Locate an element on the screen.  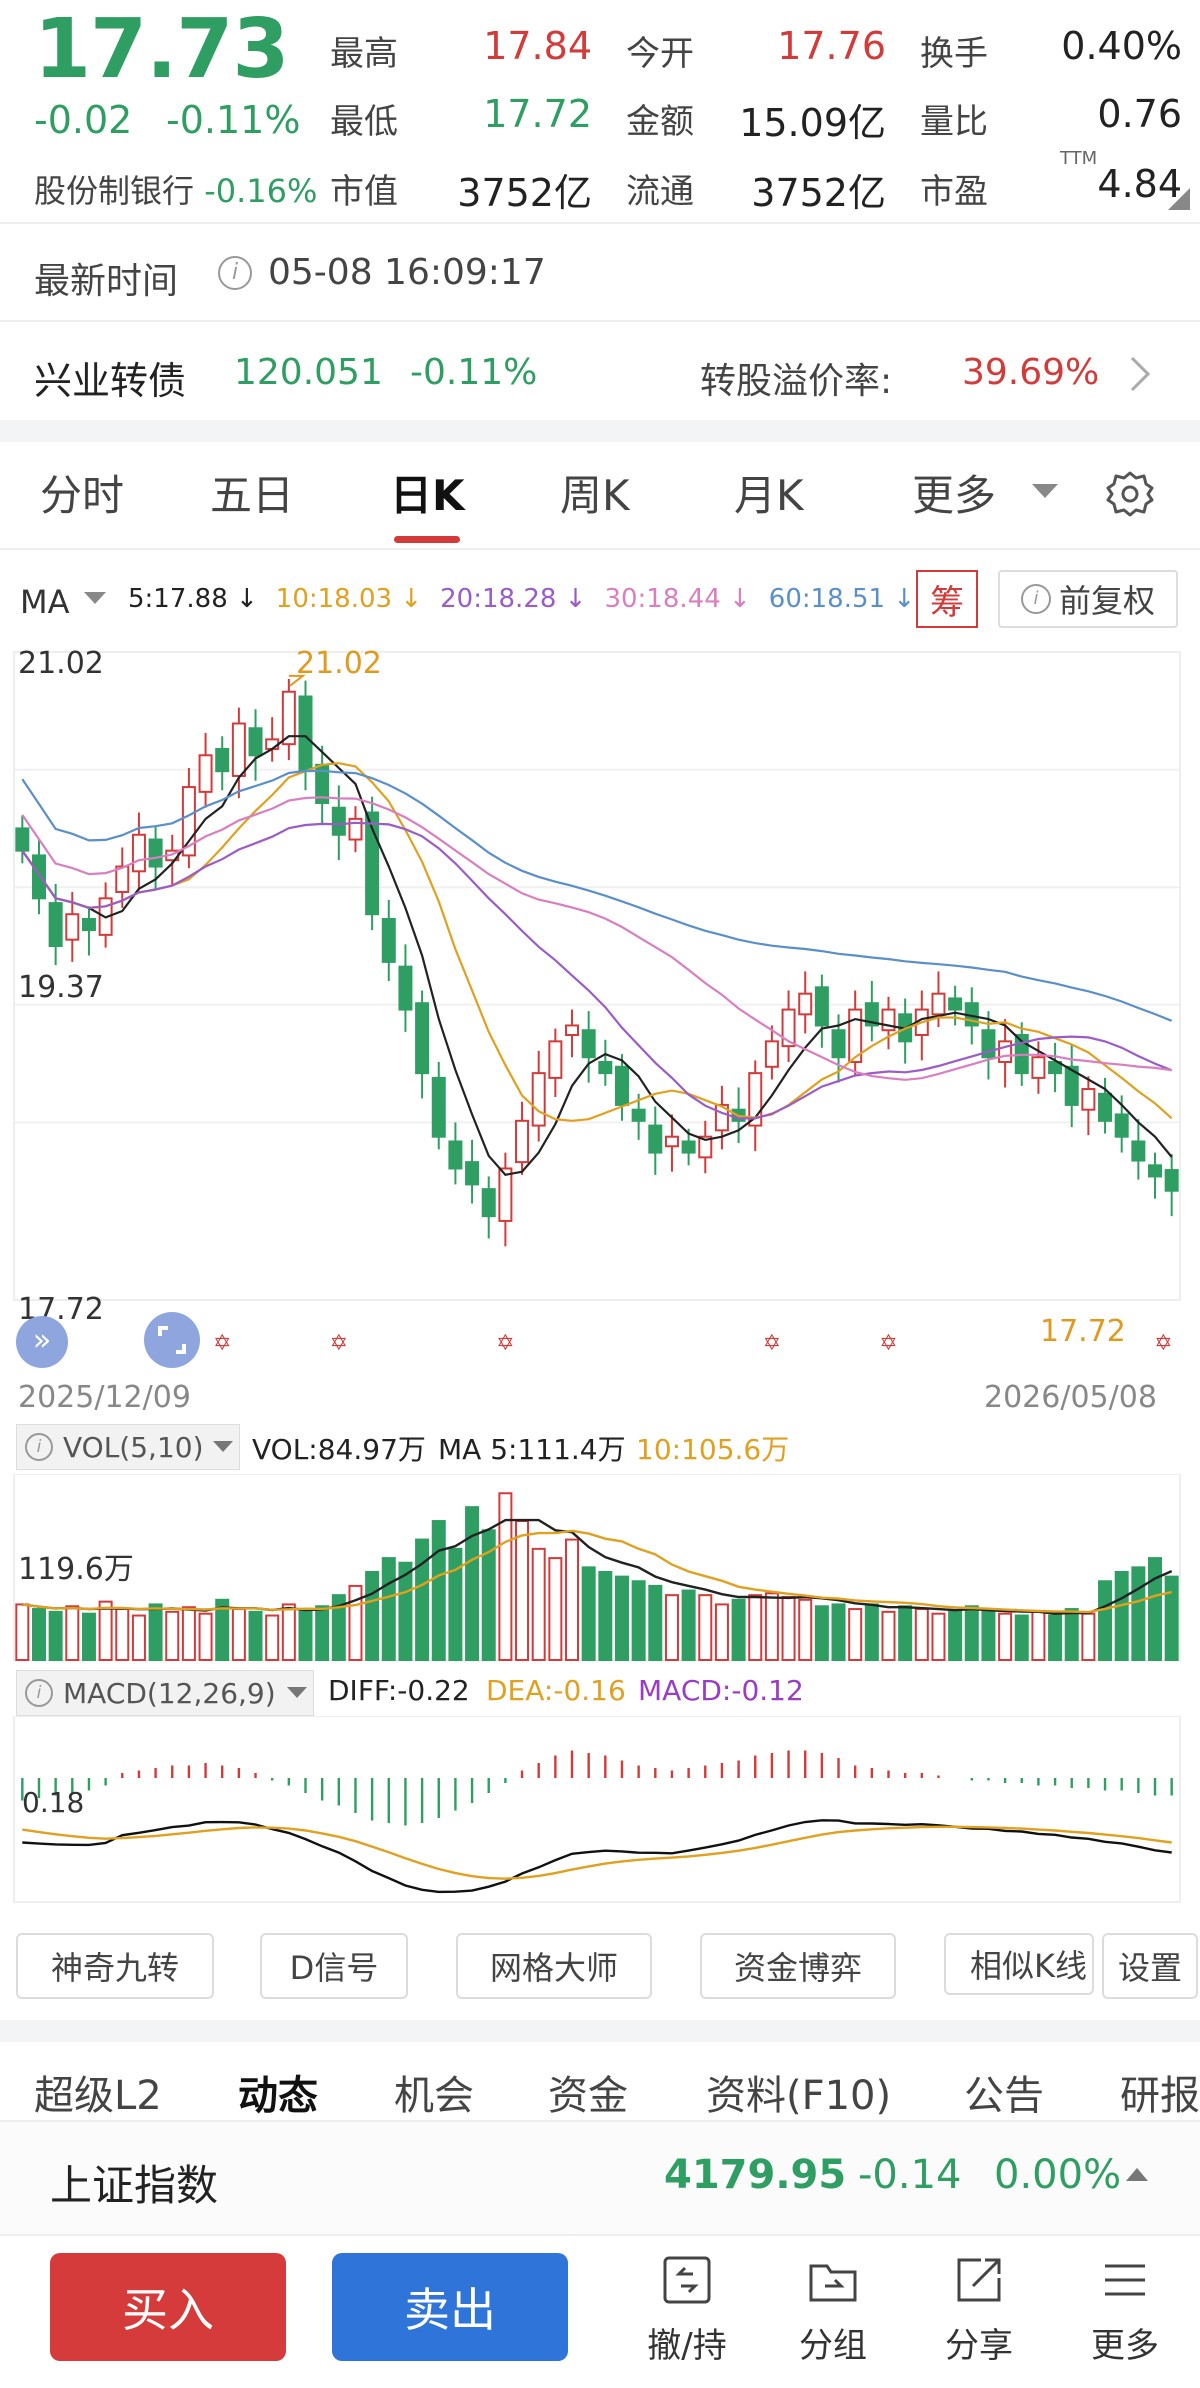
stat-value: 17.84 is located at coordinates (537, 46).